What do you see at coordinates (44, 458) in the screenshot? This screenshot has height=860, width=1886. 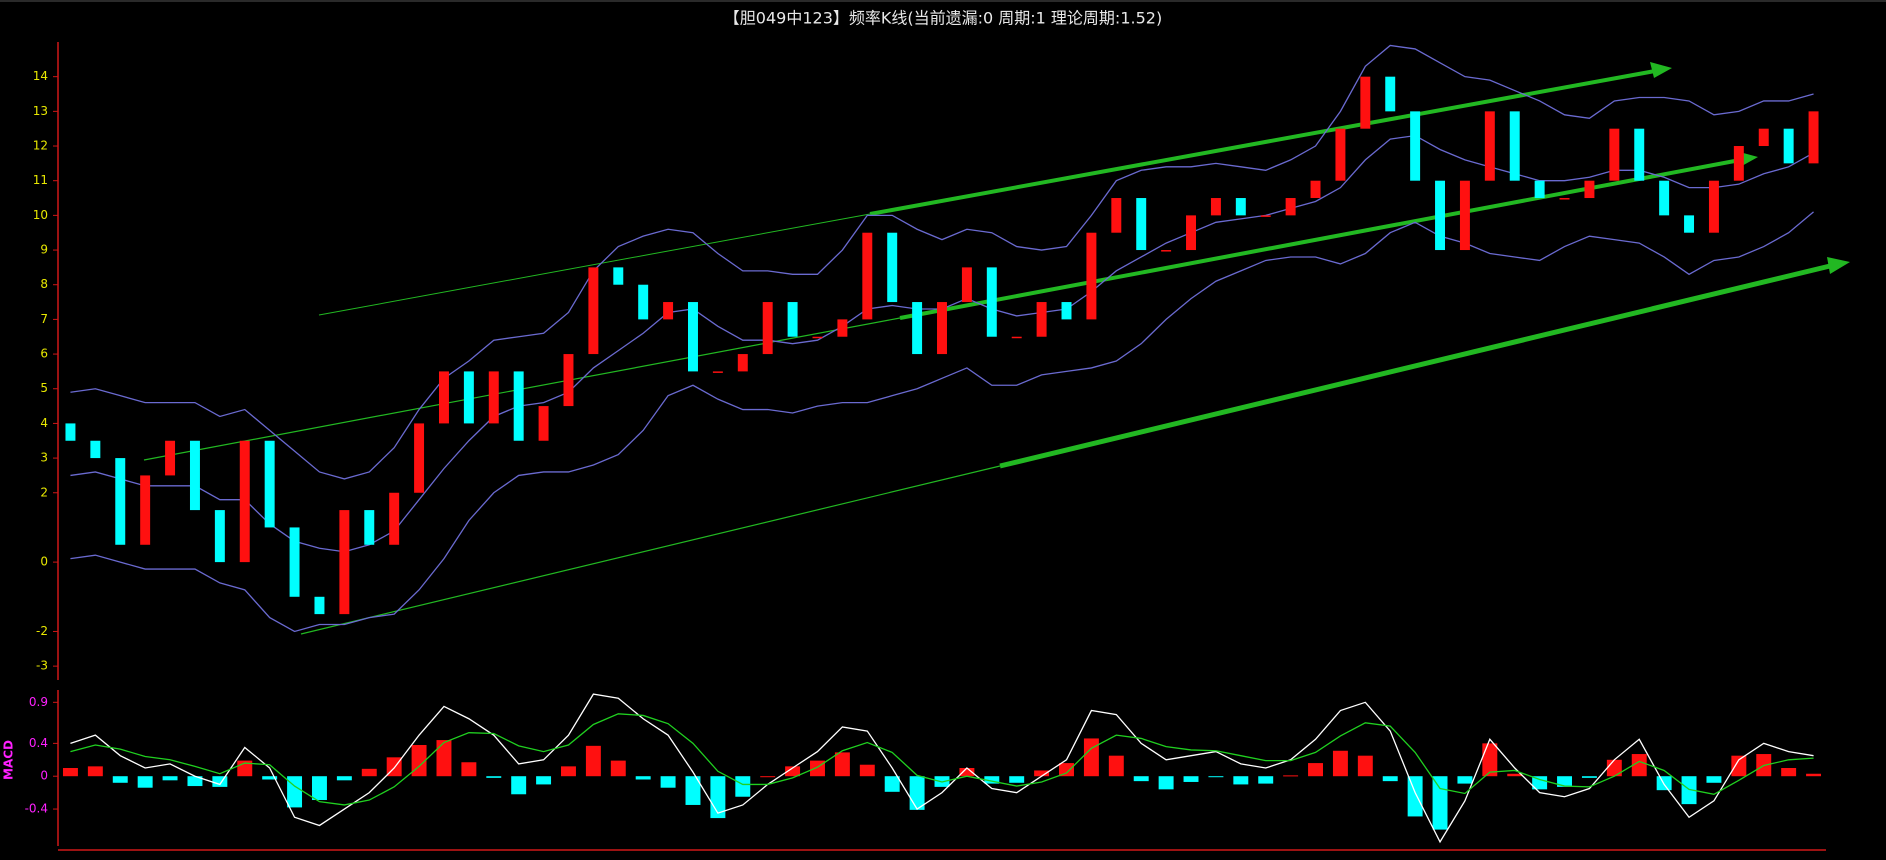 I see `y-tick-label: 3` at bounding box center [44, 458].